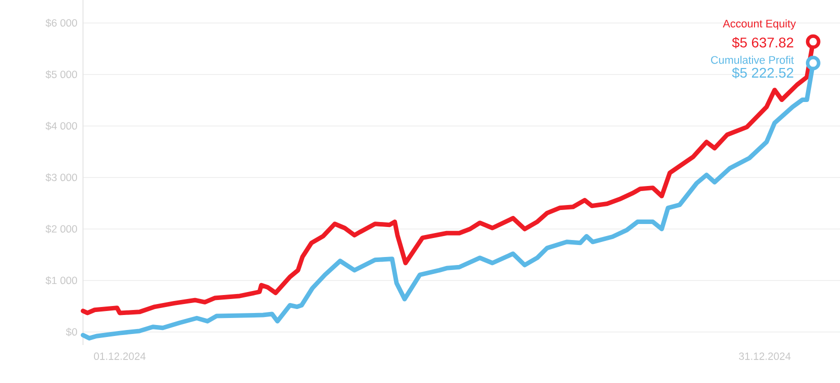 The height and width of the screenshot is (383, 840). What do you see at coordinates (62, 74) in the screenshot?
I see `y-tick-label: $5 000` at bounding box center [62, 74].